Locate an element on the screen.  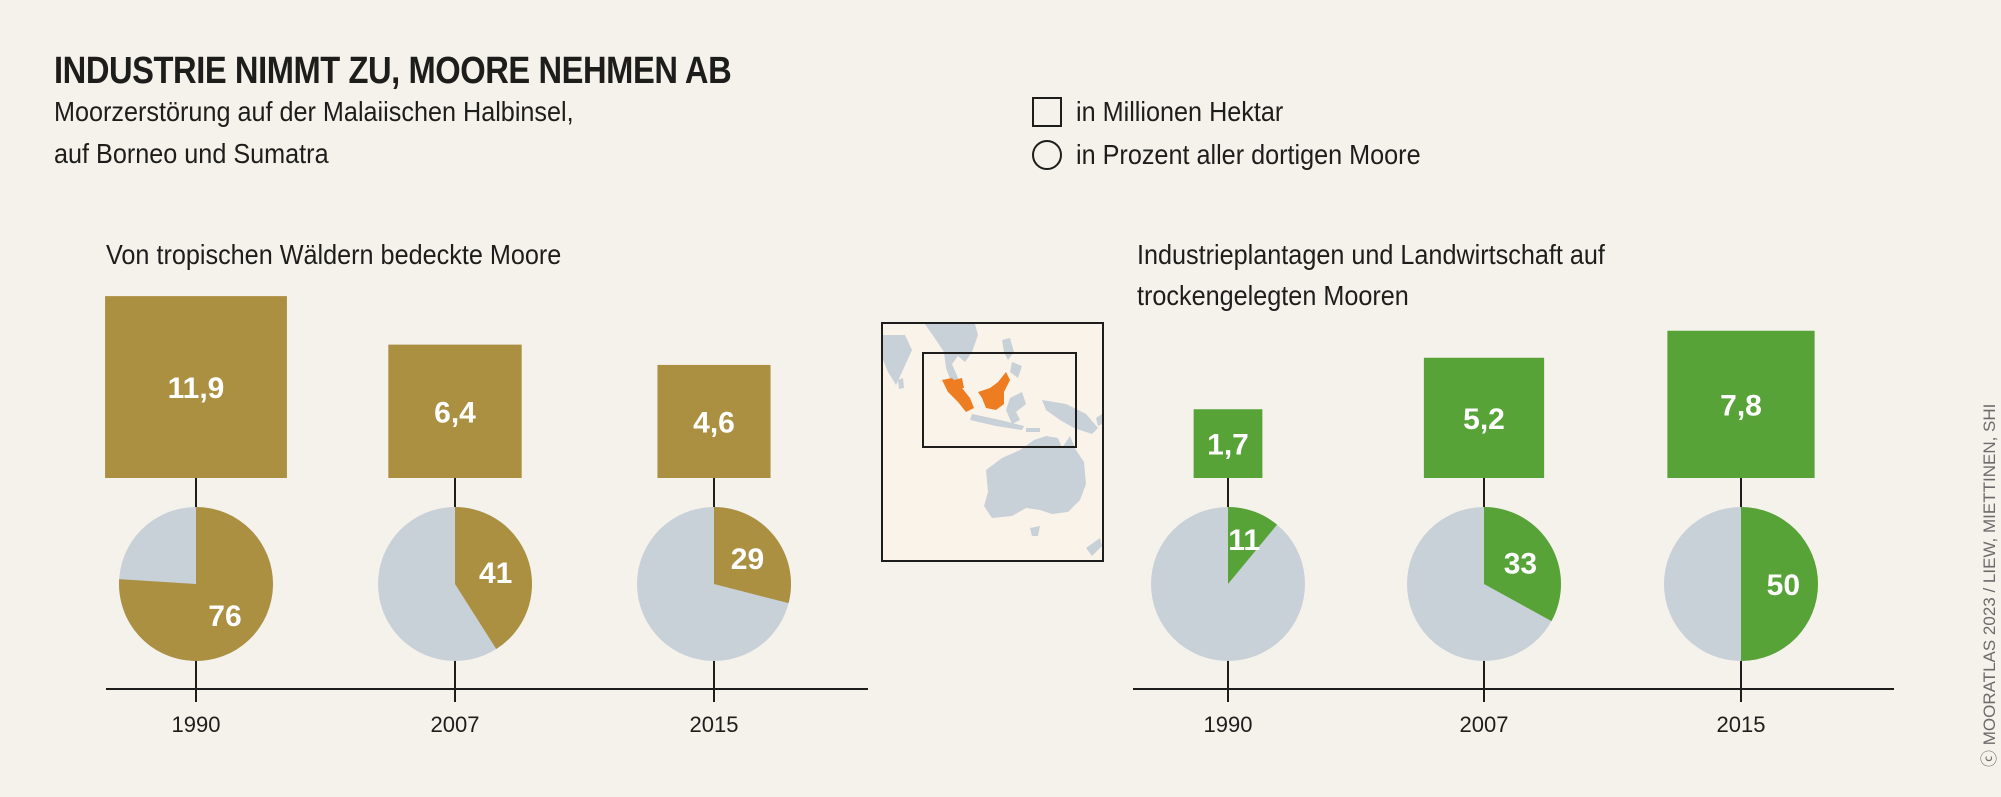
legend-item-percent: in Prozent aller dortigen Moore is located at coordinates (1245, 155).